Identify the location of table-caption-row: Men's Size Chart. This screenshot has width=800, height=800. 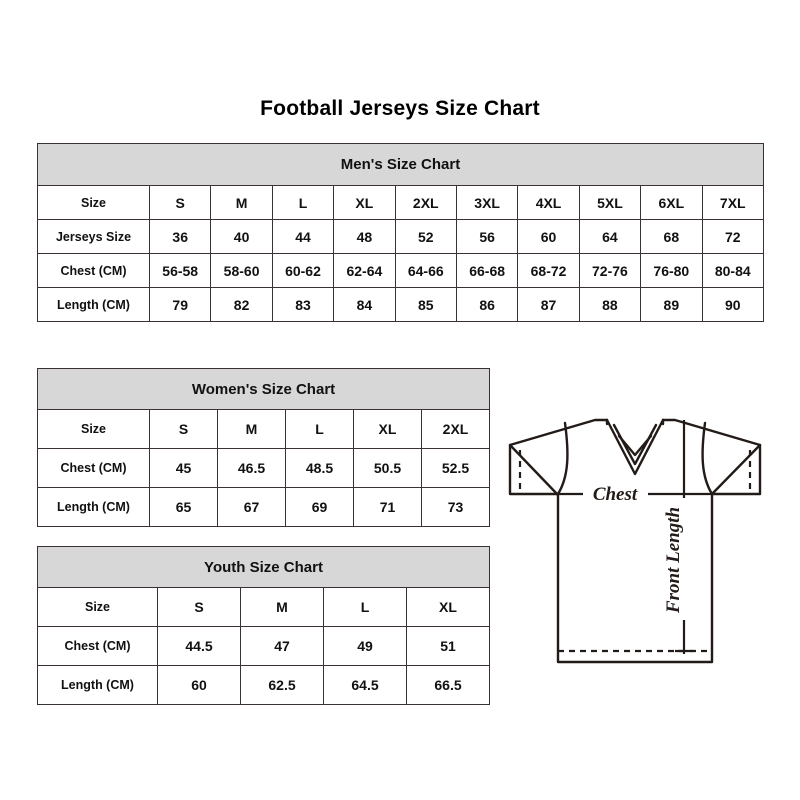
(400, 164).